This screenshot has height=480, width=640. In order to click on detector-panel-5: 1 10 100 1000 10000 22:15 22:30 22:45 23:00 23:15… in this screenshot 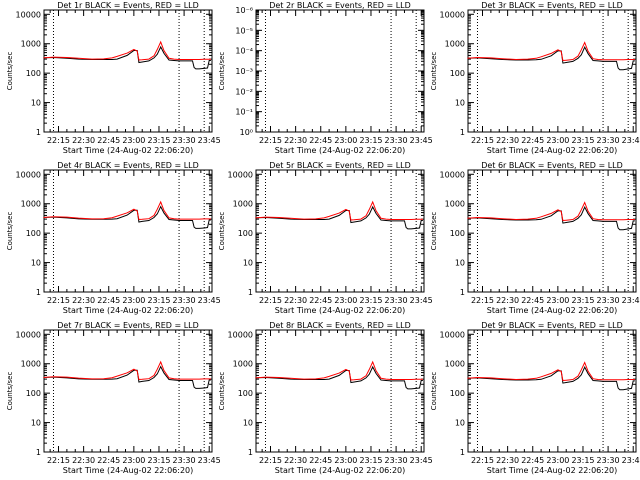, I will do `click(325, 238)`.